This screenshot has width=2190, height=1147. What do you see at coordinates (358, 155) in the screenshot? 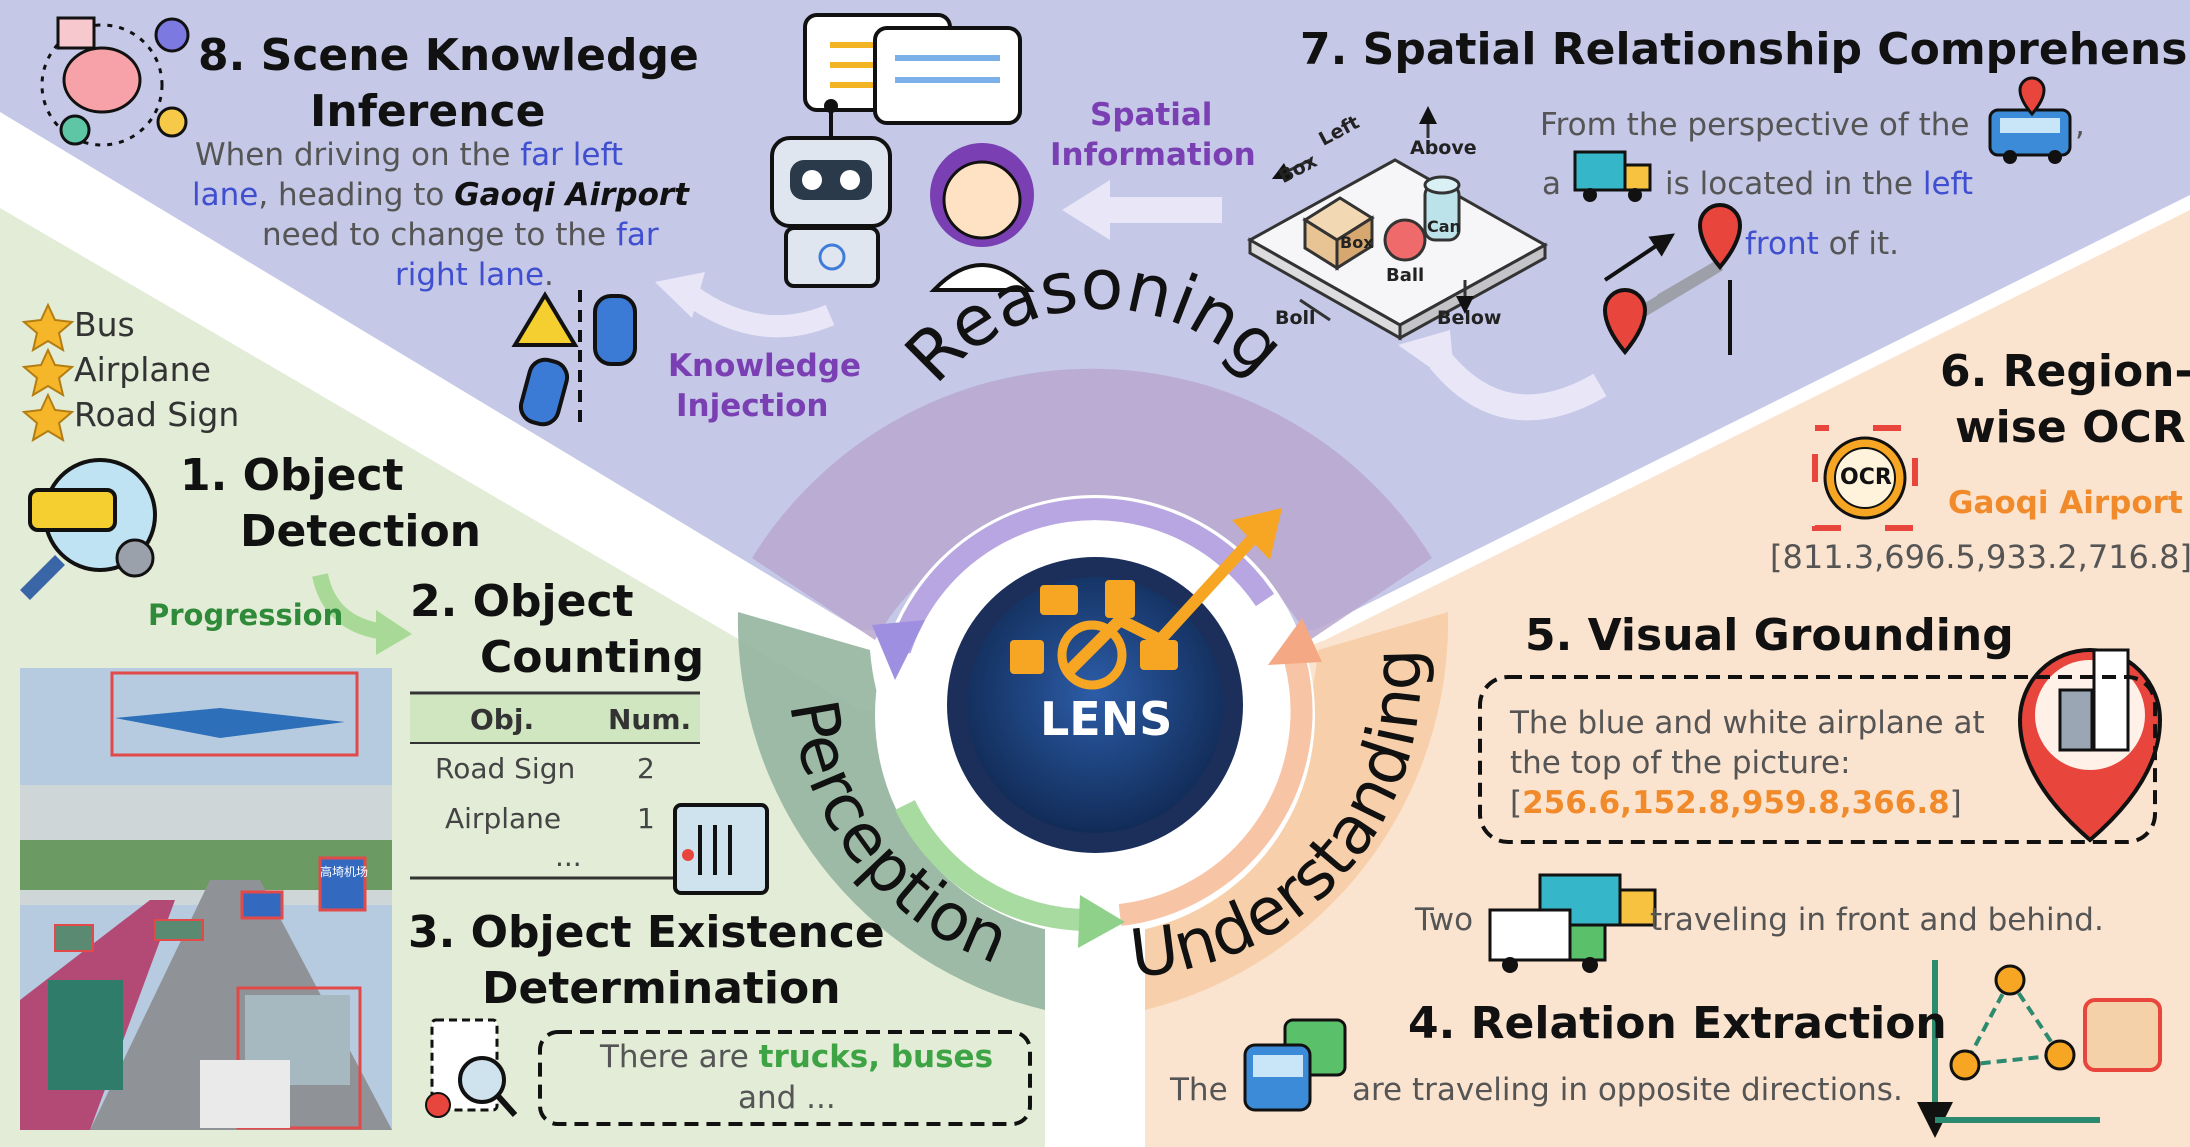
I see `task8-line1-text: When driving on the` at bounding box center [358, 155].